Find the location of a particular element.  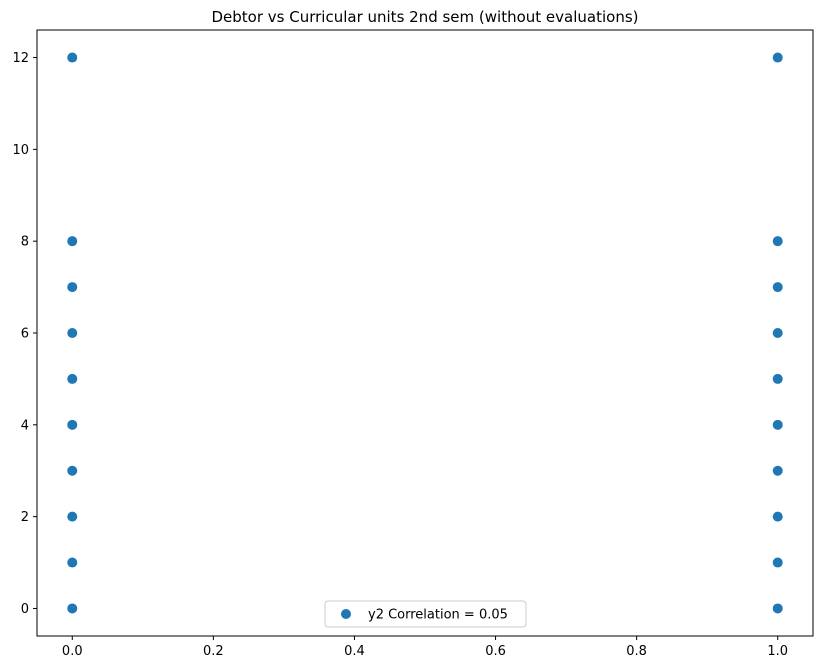

legend-label: y2 Correlation = 0.05 is located at coordinates (438, 615).